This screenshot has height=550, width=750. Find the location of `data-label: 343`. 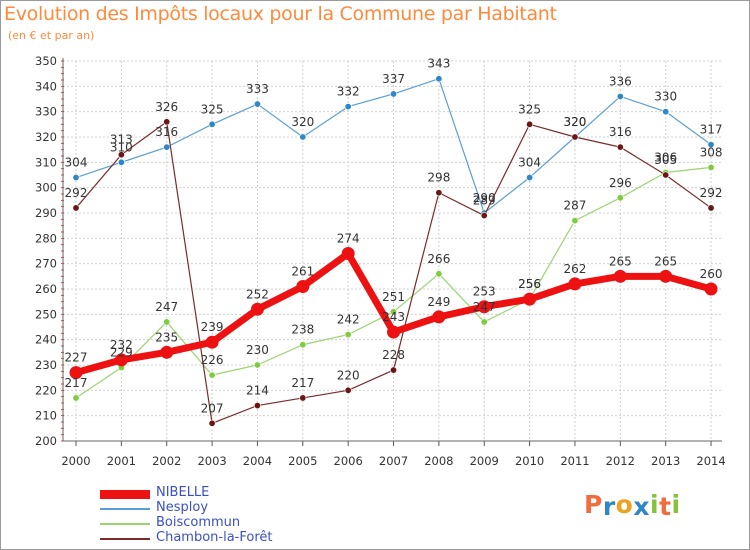

data-label: 343 is located at coordinates (438, 64).